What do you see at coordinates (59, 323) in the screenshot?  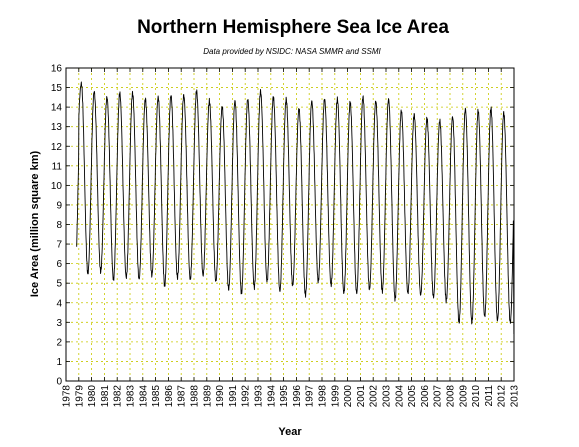 I see `y-tick-label: 3` at bounding box center [59, 323].